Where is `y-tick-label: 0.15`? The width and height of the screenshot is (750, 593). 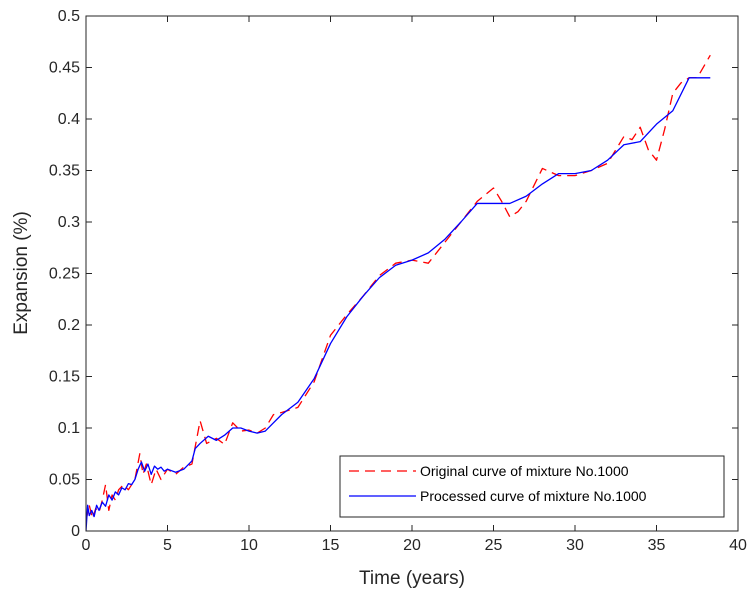
y-tick-label: 0.15 is located at coordinates (64, 377).